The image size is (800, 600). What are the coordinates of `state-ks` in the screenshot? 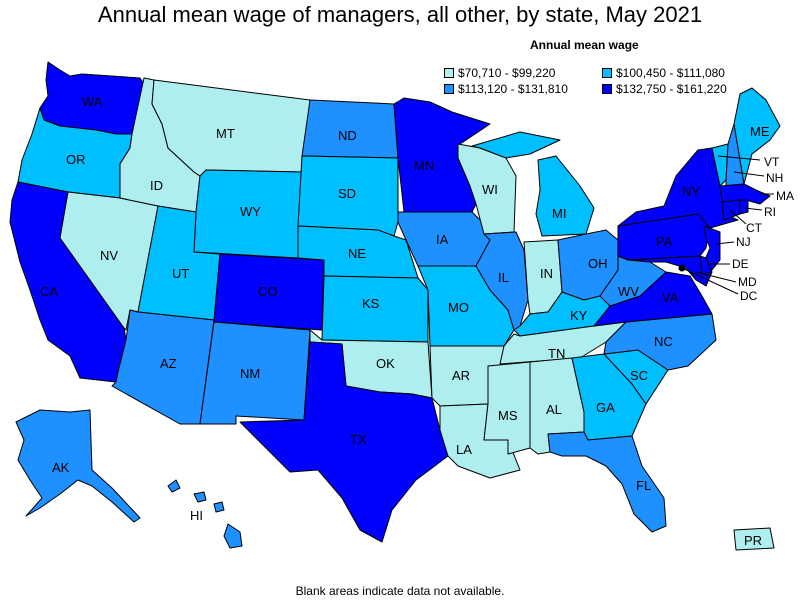 It's located at (375, 309).